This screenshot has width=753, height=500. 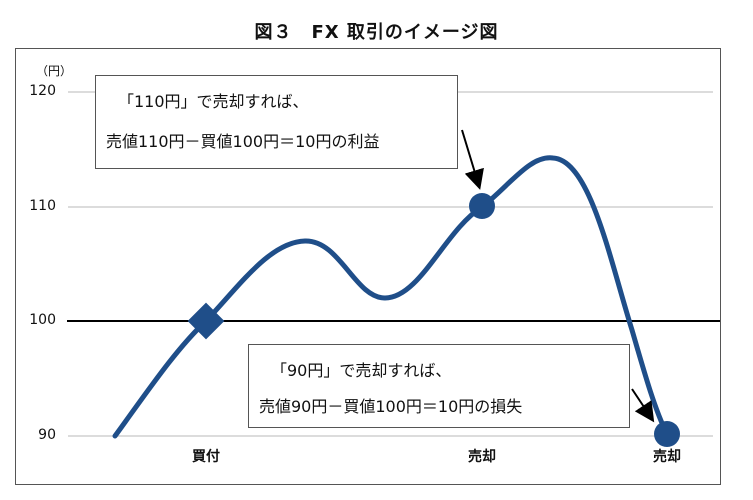 What do you see at coordinates (42, 320) in the screenshot?
I see `y-tick-100: 100` at bounding box center [42, 320].